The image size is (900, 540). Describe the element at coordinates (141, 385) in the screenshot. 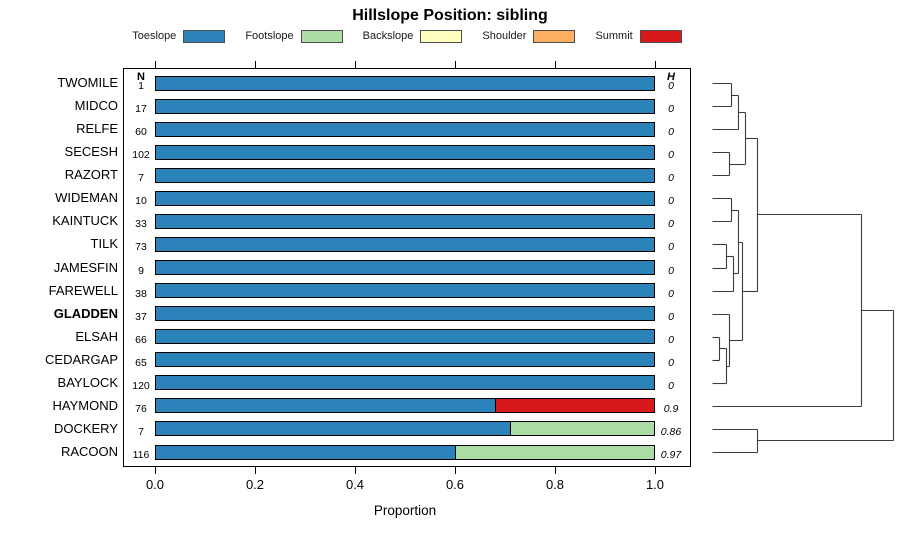

I see `n-value: 120` at that location.